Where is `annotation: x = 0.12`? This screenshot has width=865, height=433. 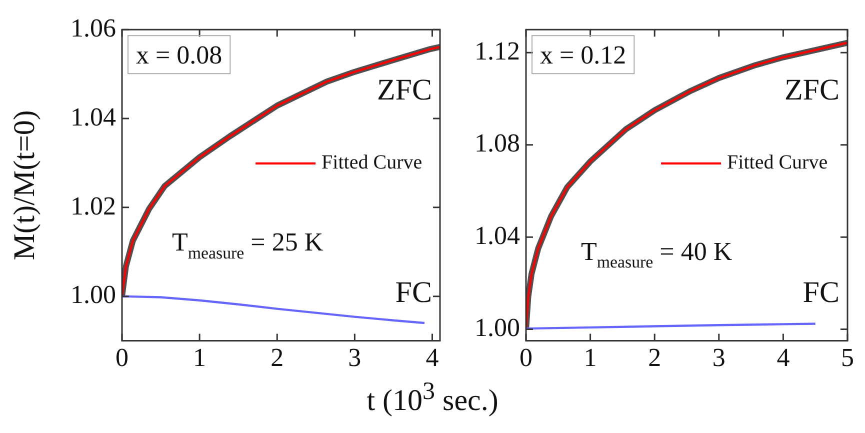 annotation: x = 0.12 is located at coordinates (583, 55).